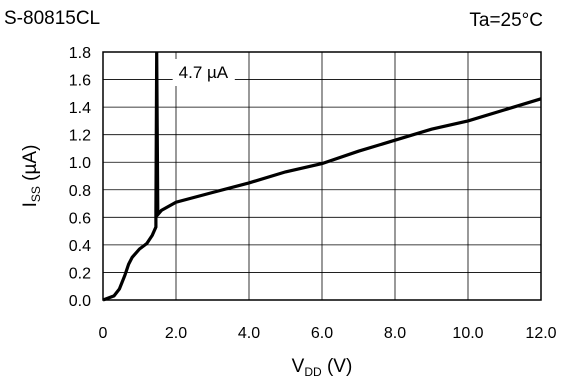  What do you see at coordinates (30, 166) in the screenshot?
I see `y-axis-label-unit: (µA)` at bounding box center [30, 166].